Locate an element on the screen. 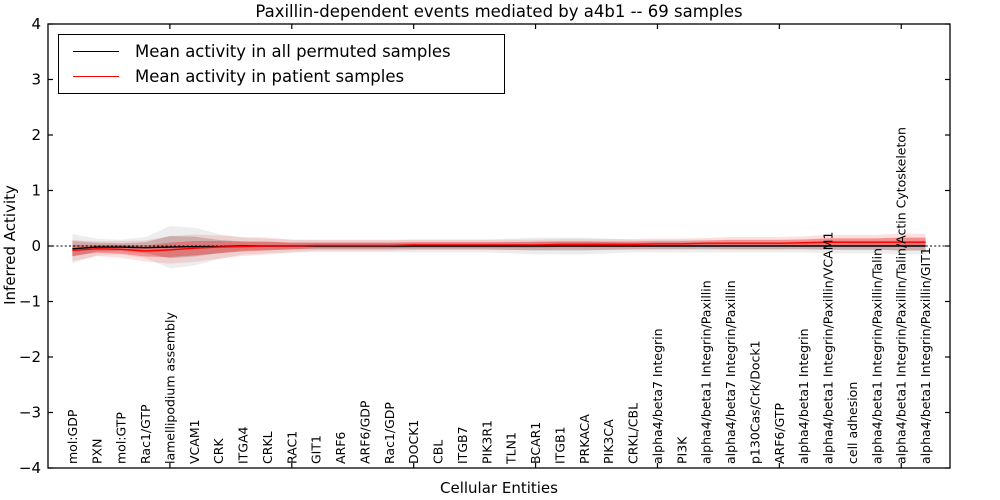 This screenshot has height=500, width=1000. entity-label: alpha4/beta1 Integrin/Paxillin/GIT1 is located at coordinates (925, 355).